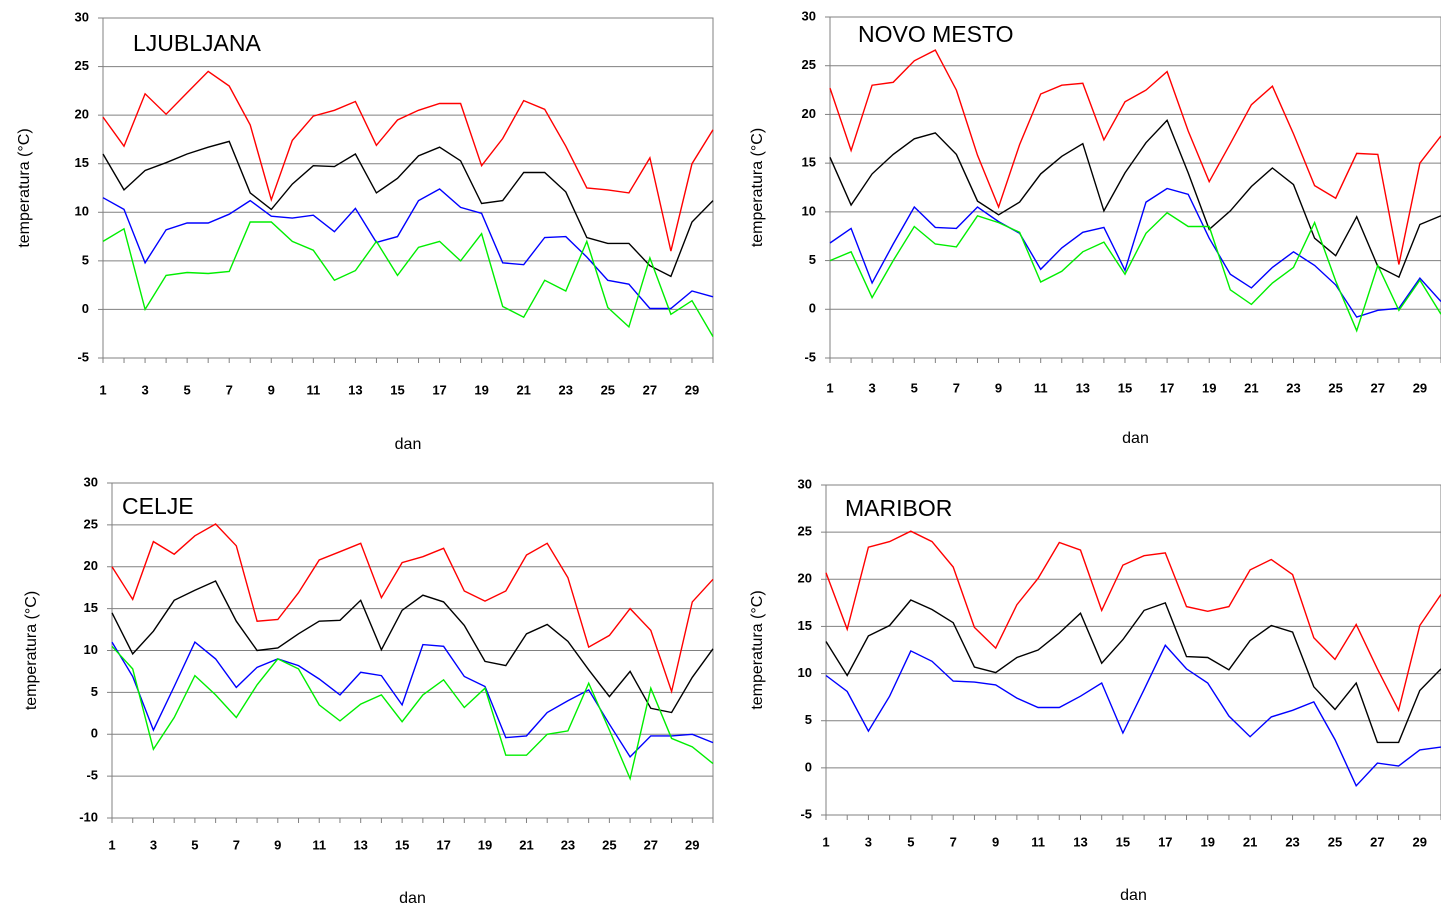 The height and width of the screenshot is (908, 1441). Describe the element at coordinates (898, 508) in the screenshot. I see `chart-title: MARIBOR` at that location.